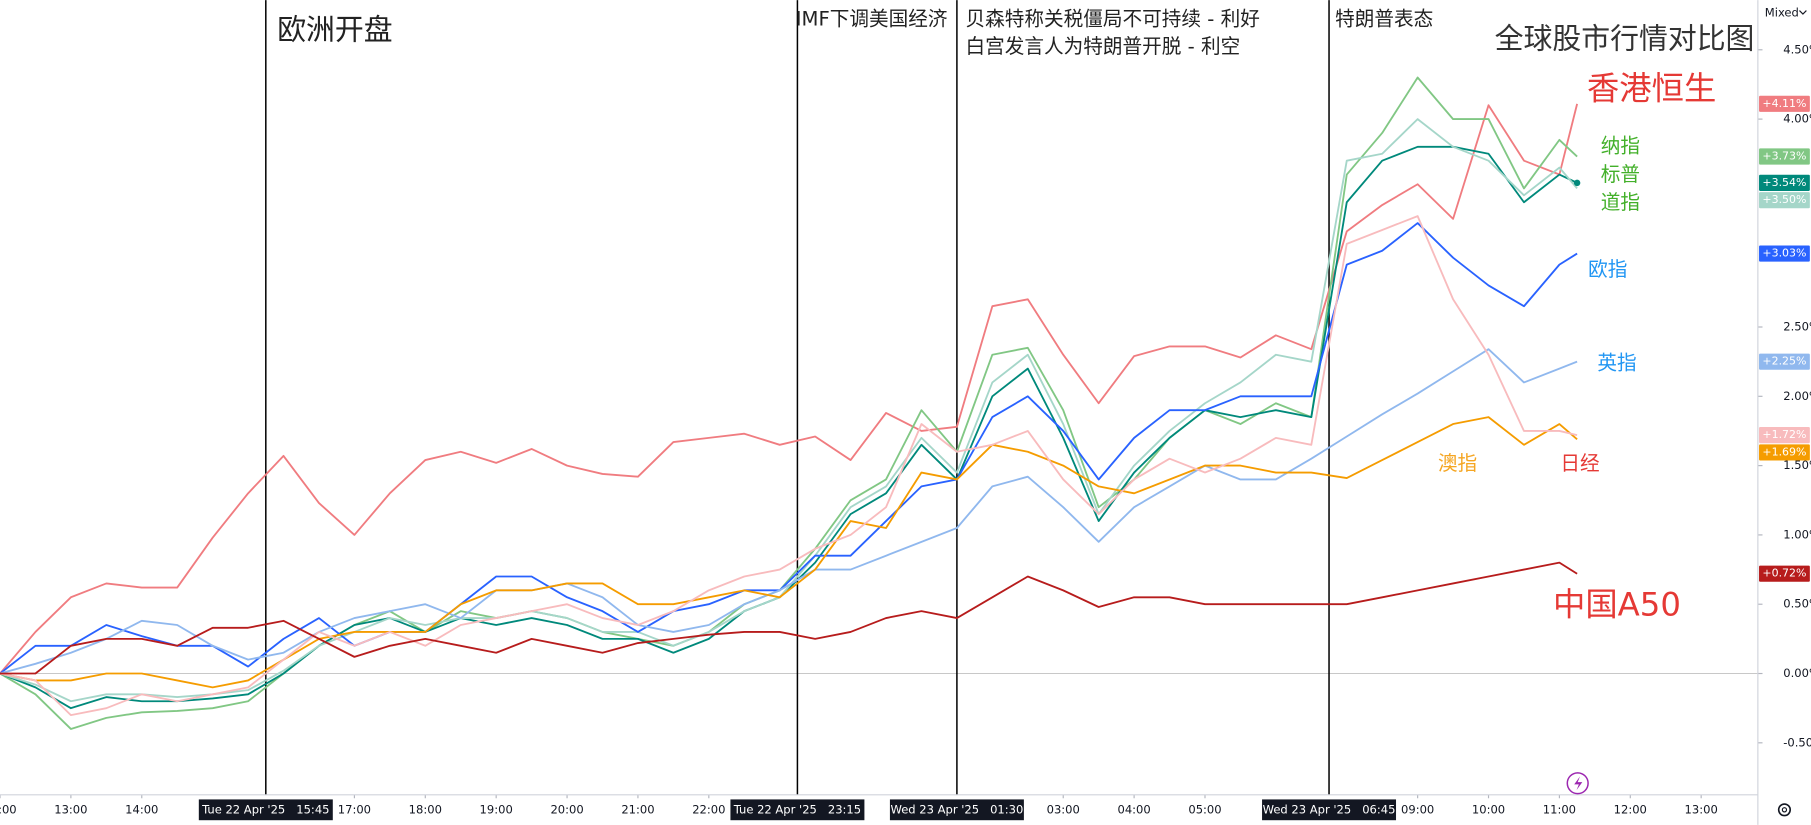 The image size is (1811, 825). Describe the element at coordinates (1651, 88) in the screenshot. I see `series-name: 香港恒生` at that location.